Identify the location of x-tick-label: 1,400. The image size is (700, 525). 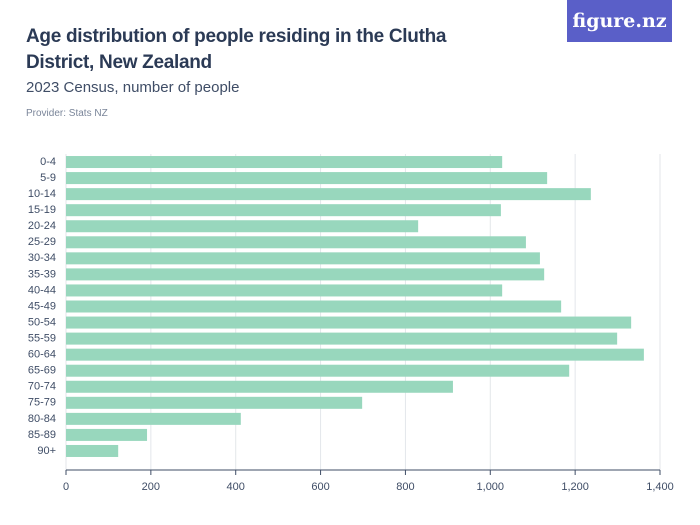
(660, 487).